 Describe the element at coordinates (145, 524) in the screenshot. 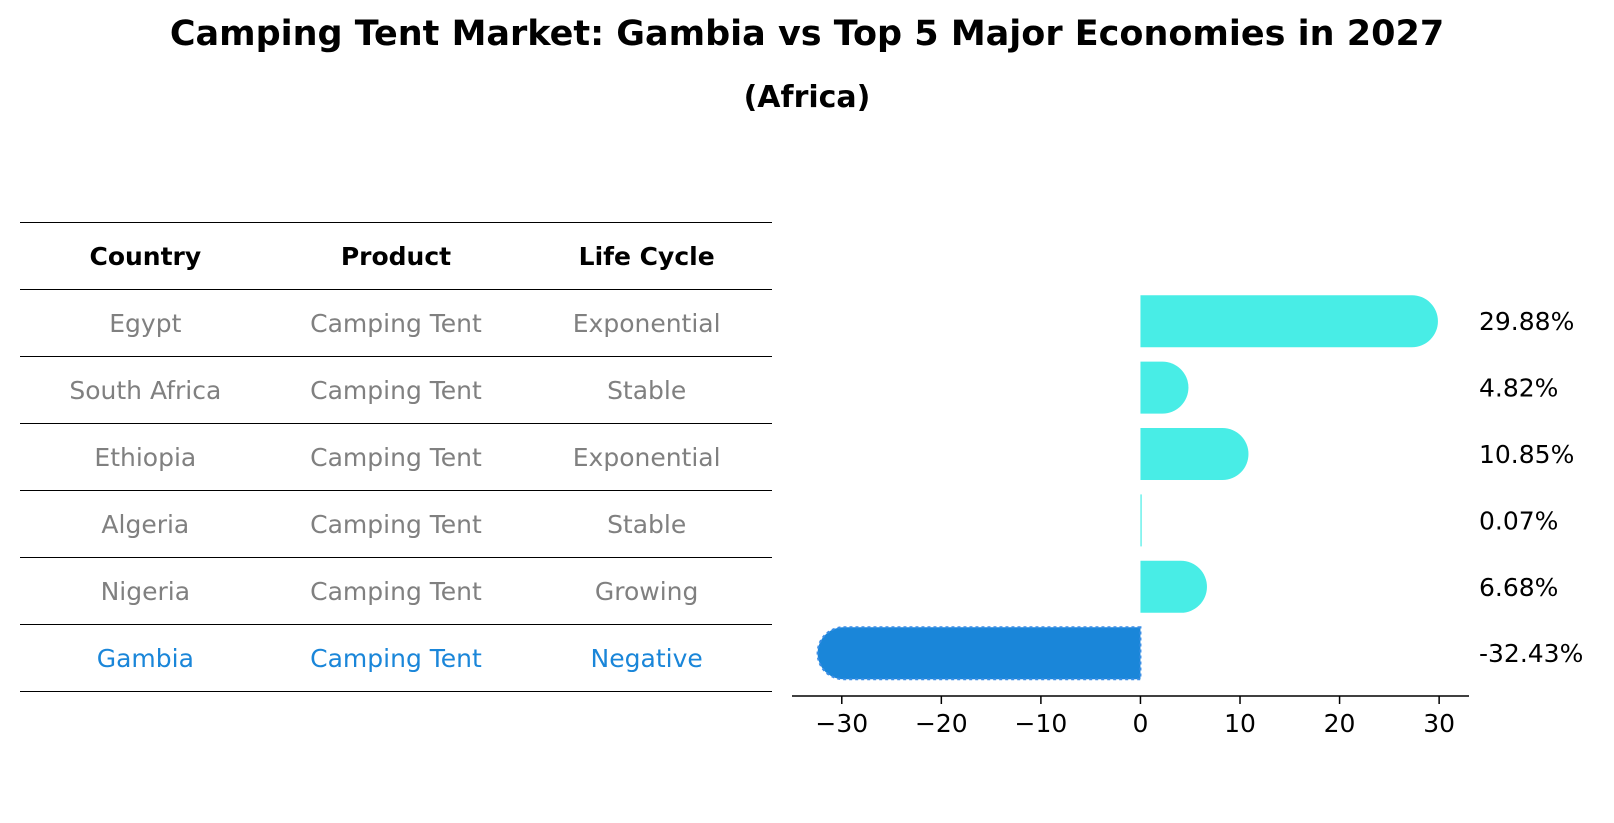

I see `cell-country: Algeria` at that location.